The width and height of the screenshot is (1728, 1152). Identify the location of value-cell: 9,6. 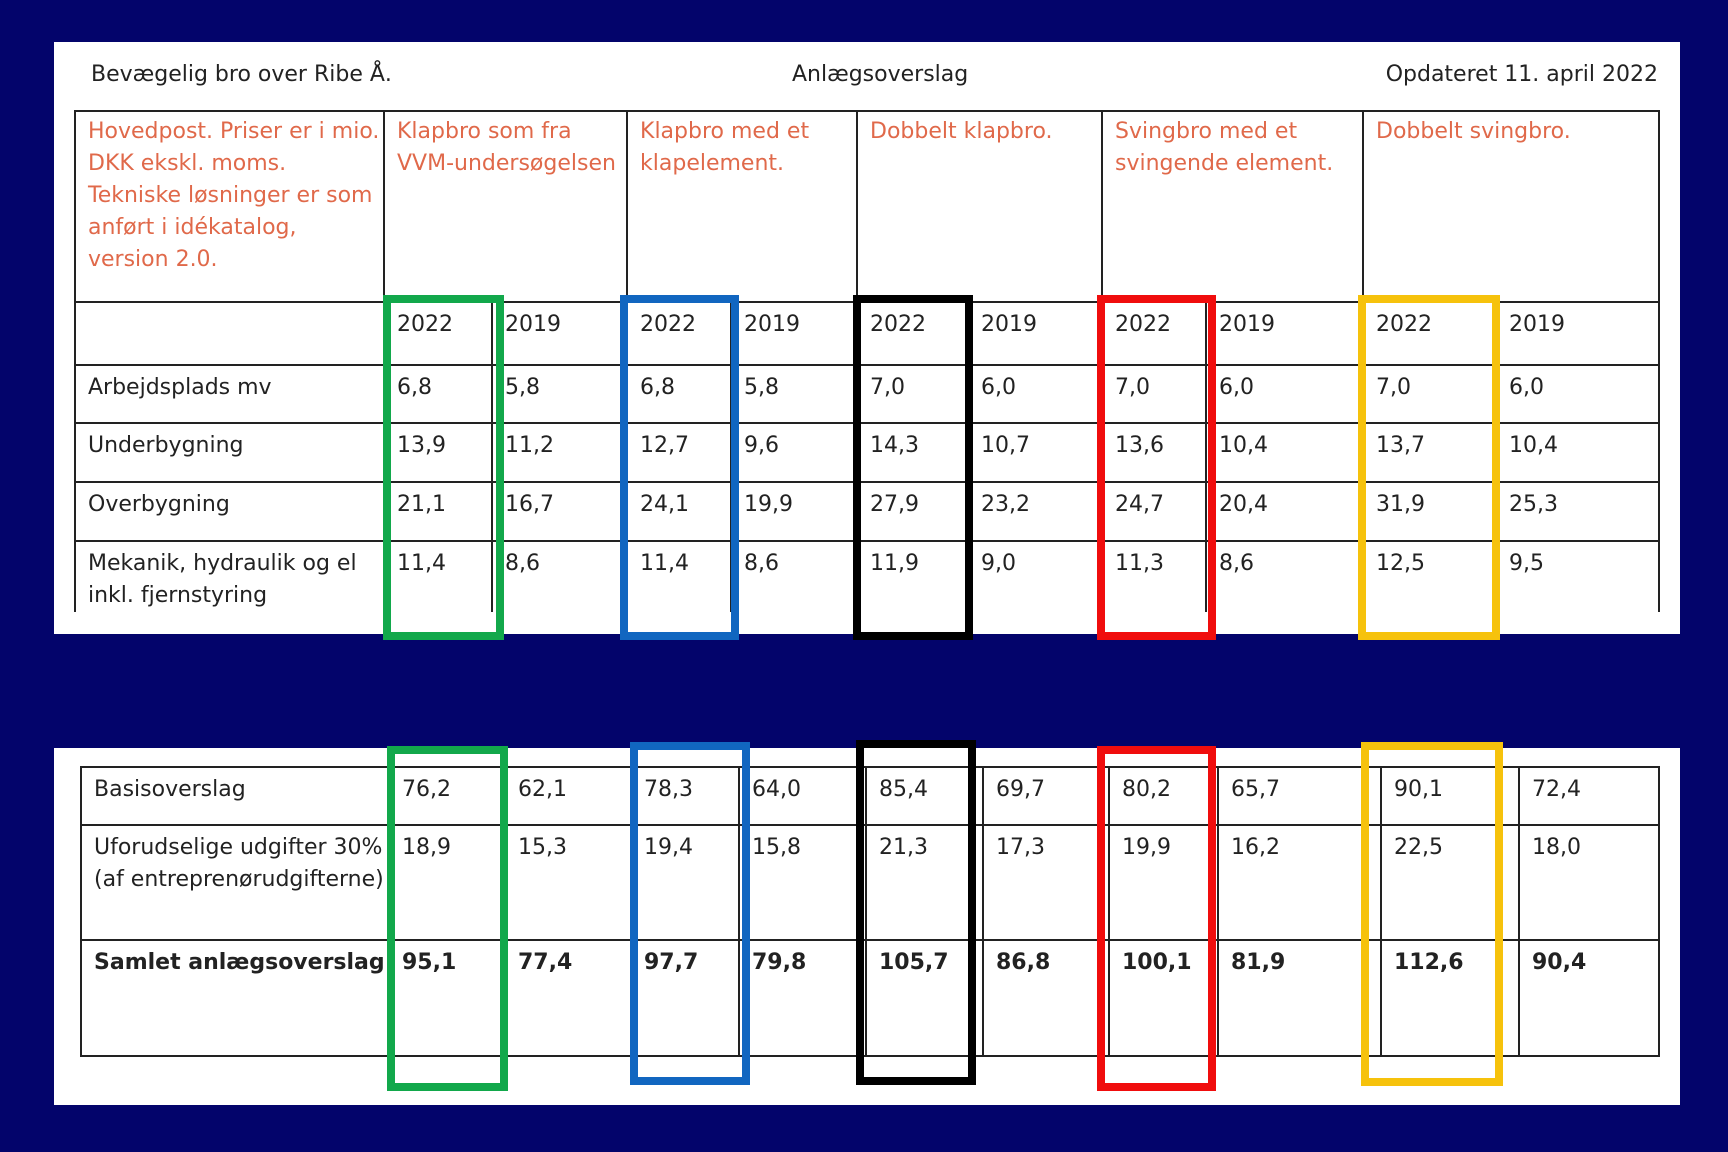
(794, 452).